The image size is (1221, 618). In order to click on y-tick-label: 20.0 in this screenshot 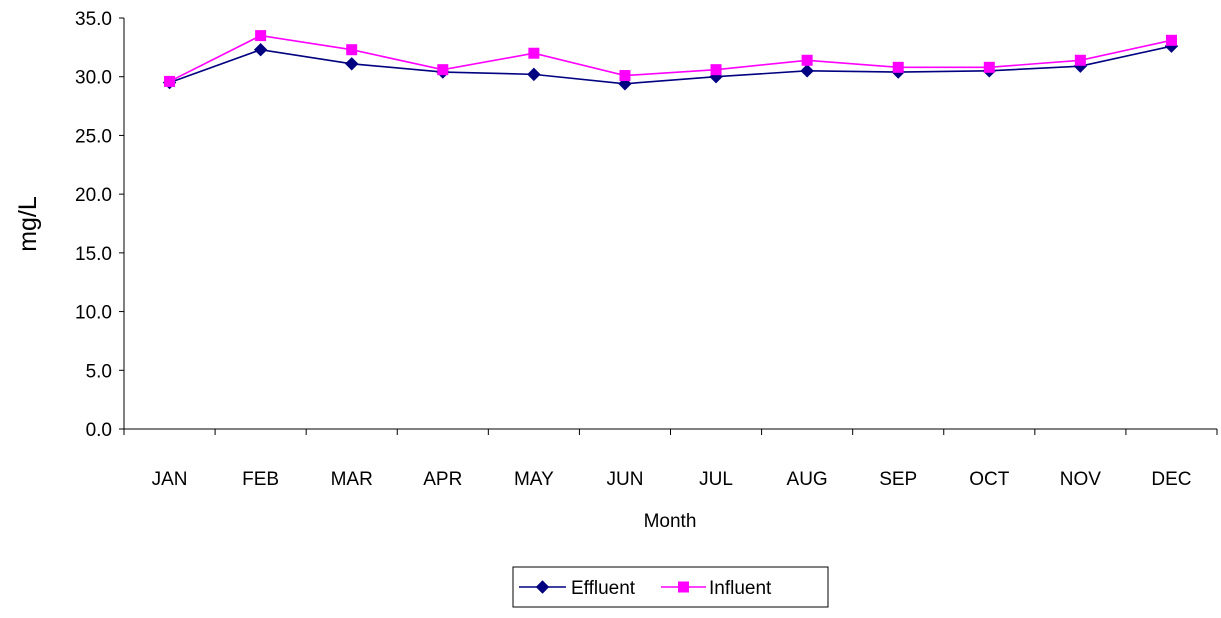, I will do `click(93, 195)`.